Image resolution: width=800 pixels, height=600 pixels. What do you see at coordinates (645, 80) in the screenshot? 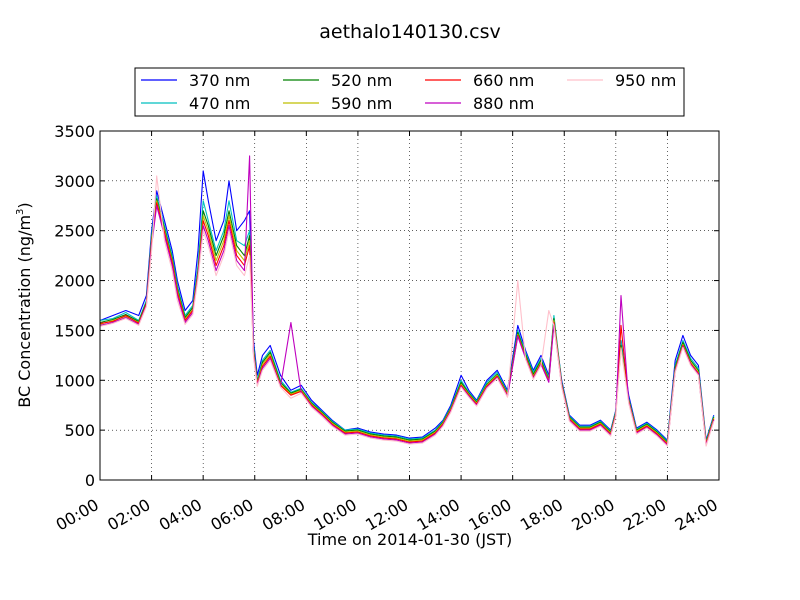
I see `legend-label: 950 nm` at bounding box center [645, 80].